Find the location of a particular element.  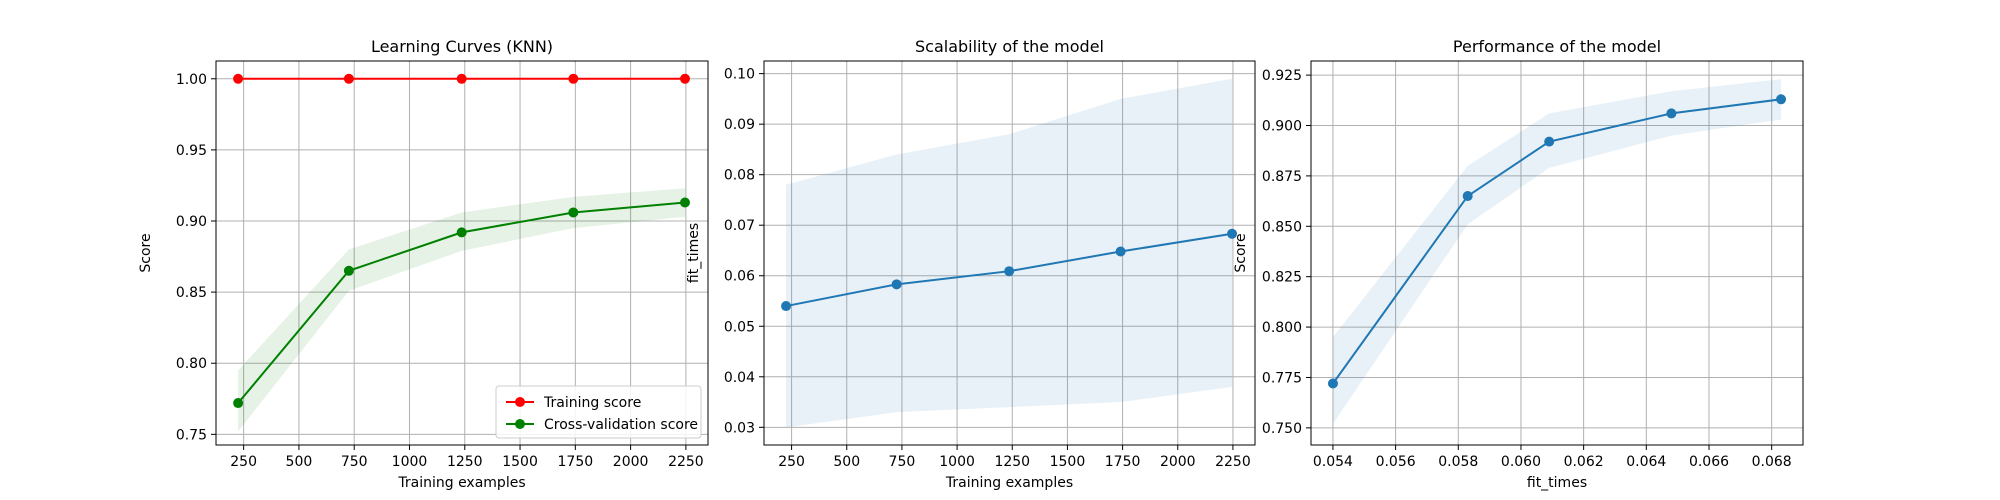

x-tick-label: 0.056 is located at coordinates (1396, 462).